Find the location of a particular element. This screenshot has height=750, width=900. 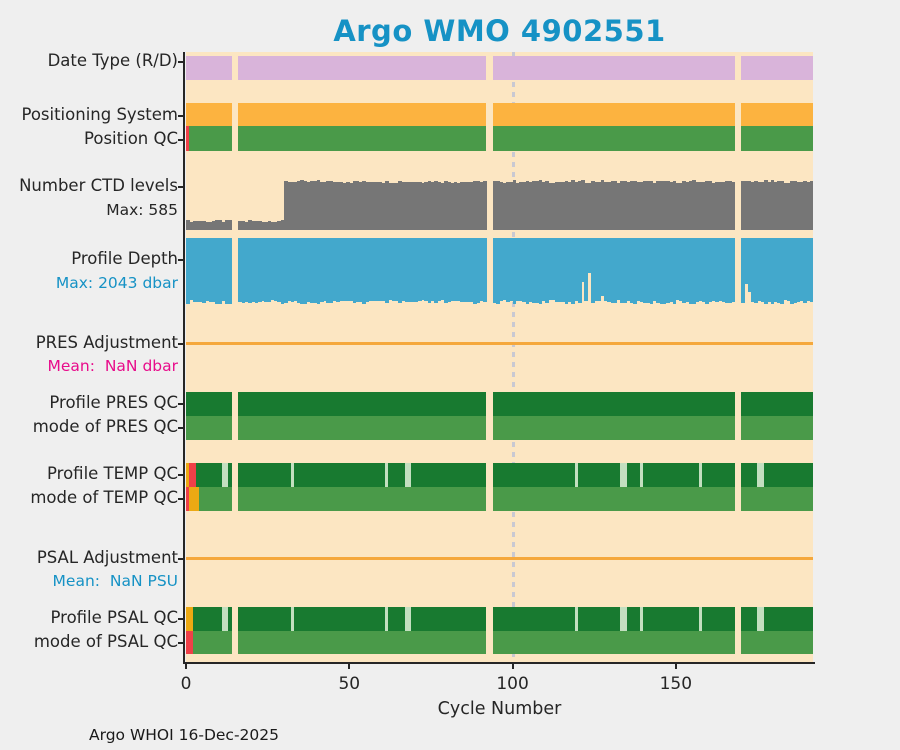

profile-psal-qc-band is located at coordinates (499, 619).